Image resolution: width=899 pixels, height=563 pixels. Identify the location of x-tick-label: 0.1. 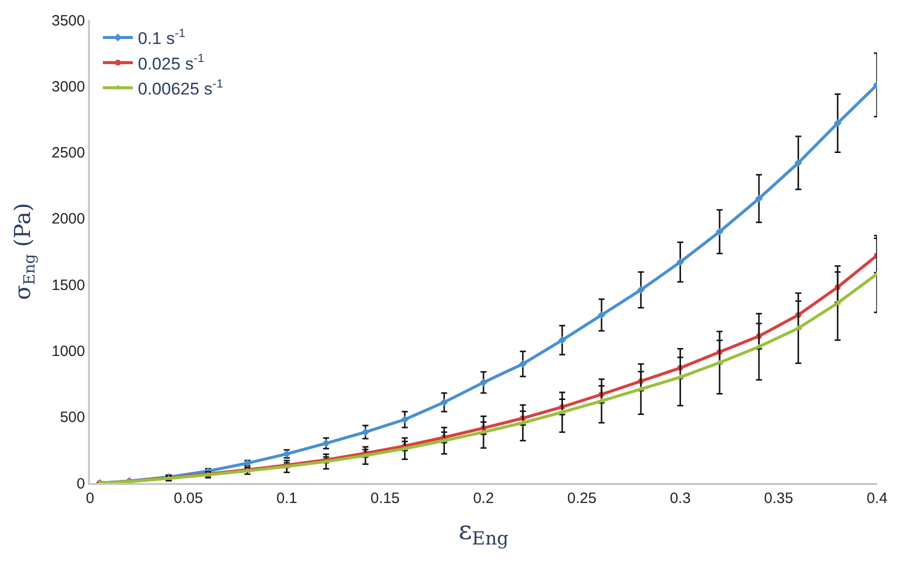
(287, 498).